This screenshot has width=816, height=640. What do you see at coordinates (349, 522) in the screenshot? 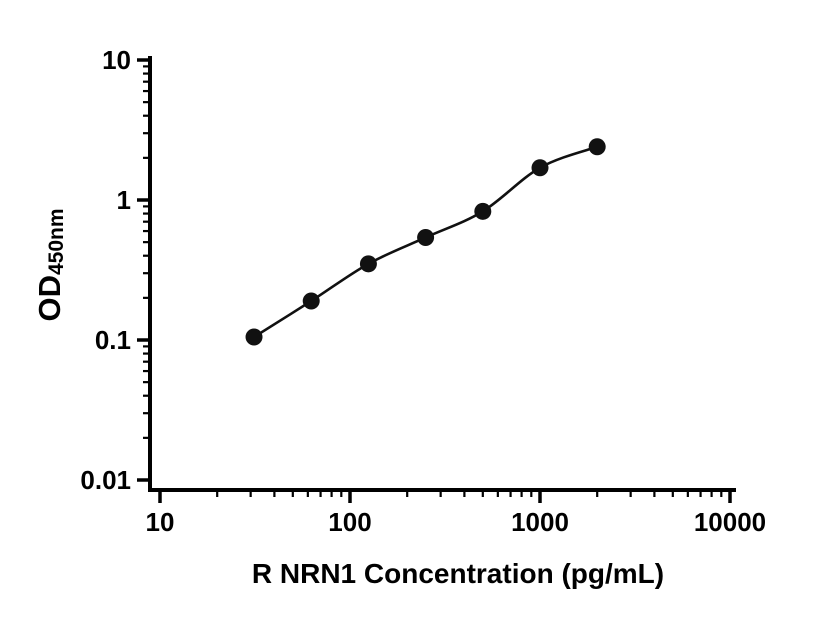
I see `x-tick-label: 100` at bounding box center [349, 522].